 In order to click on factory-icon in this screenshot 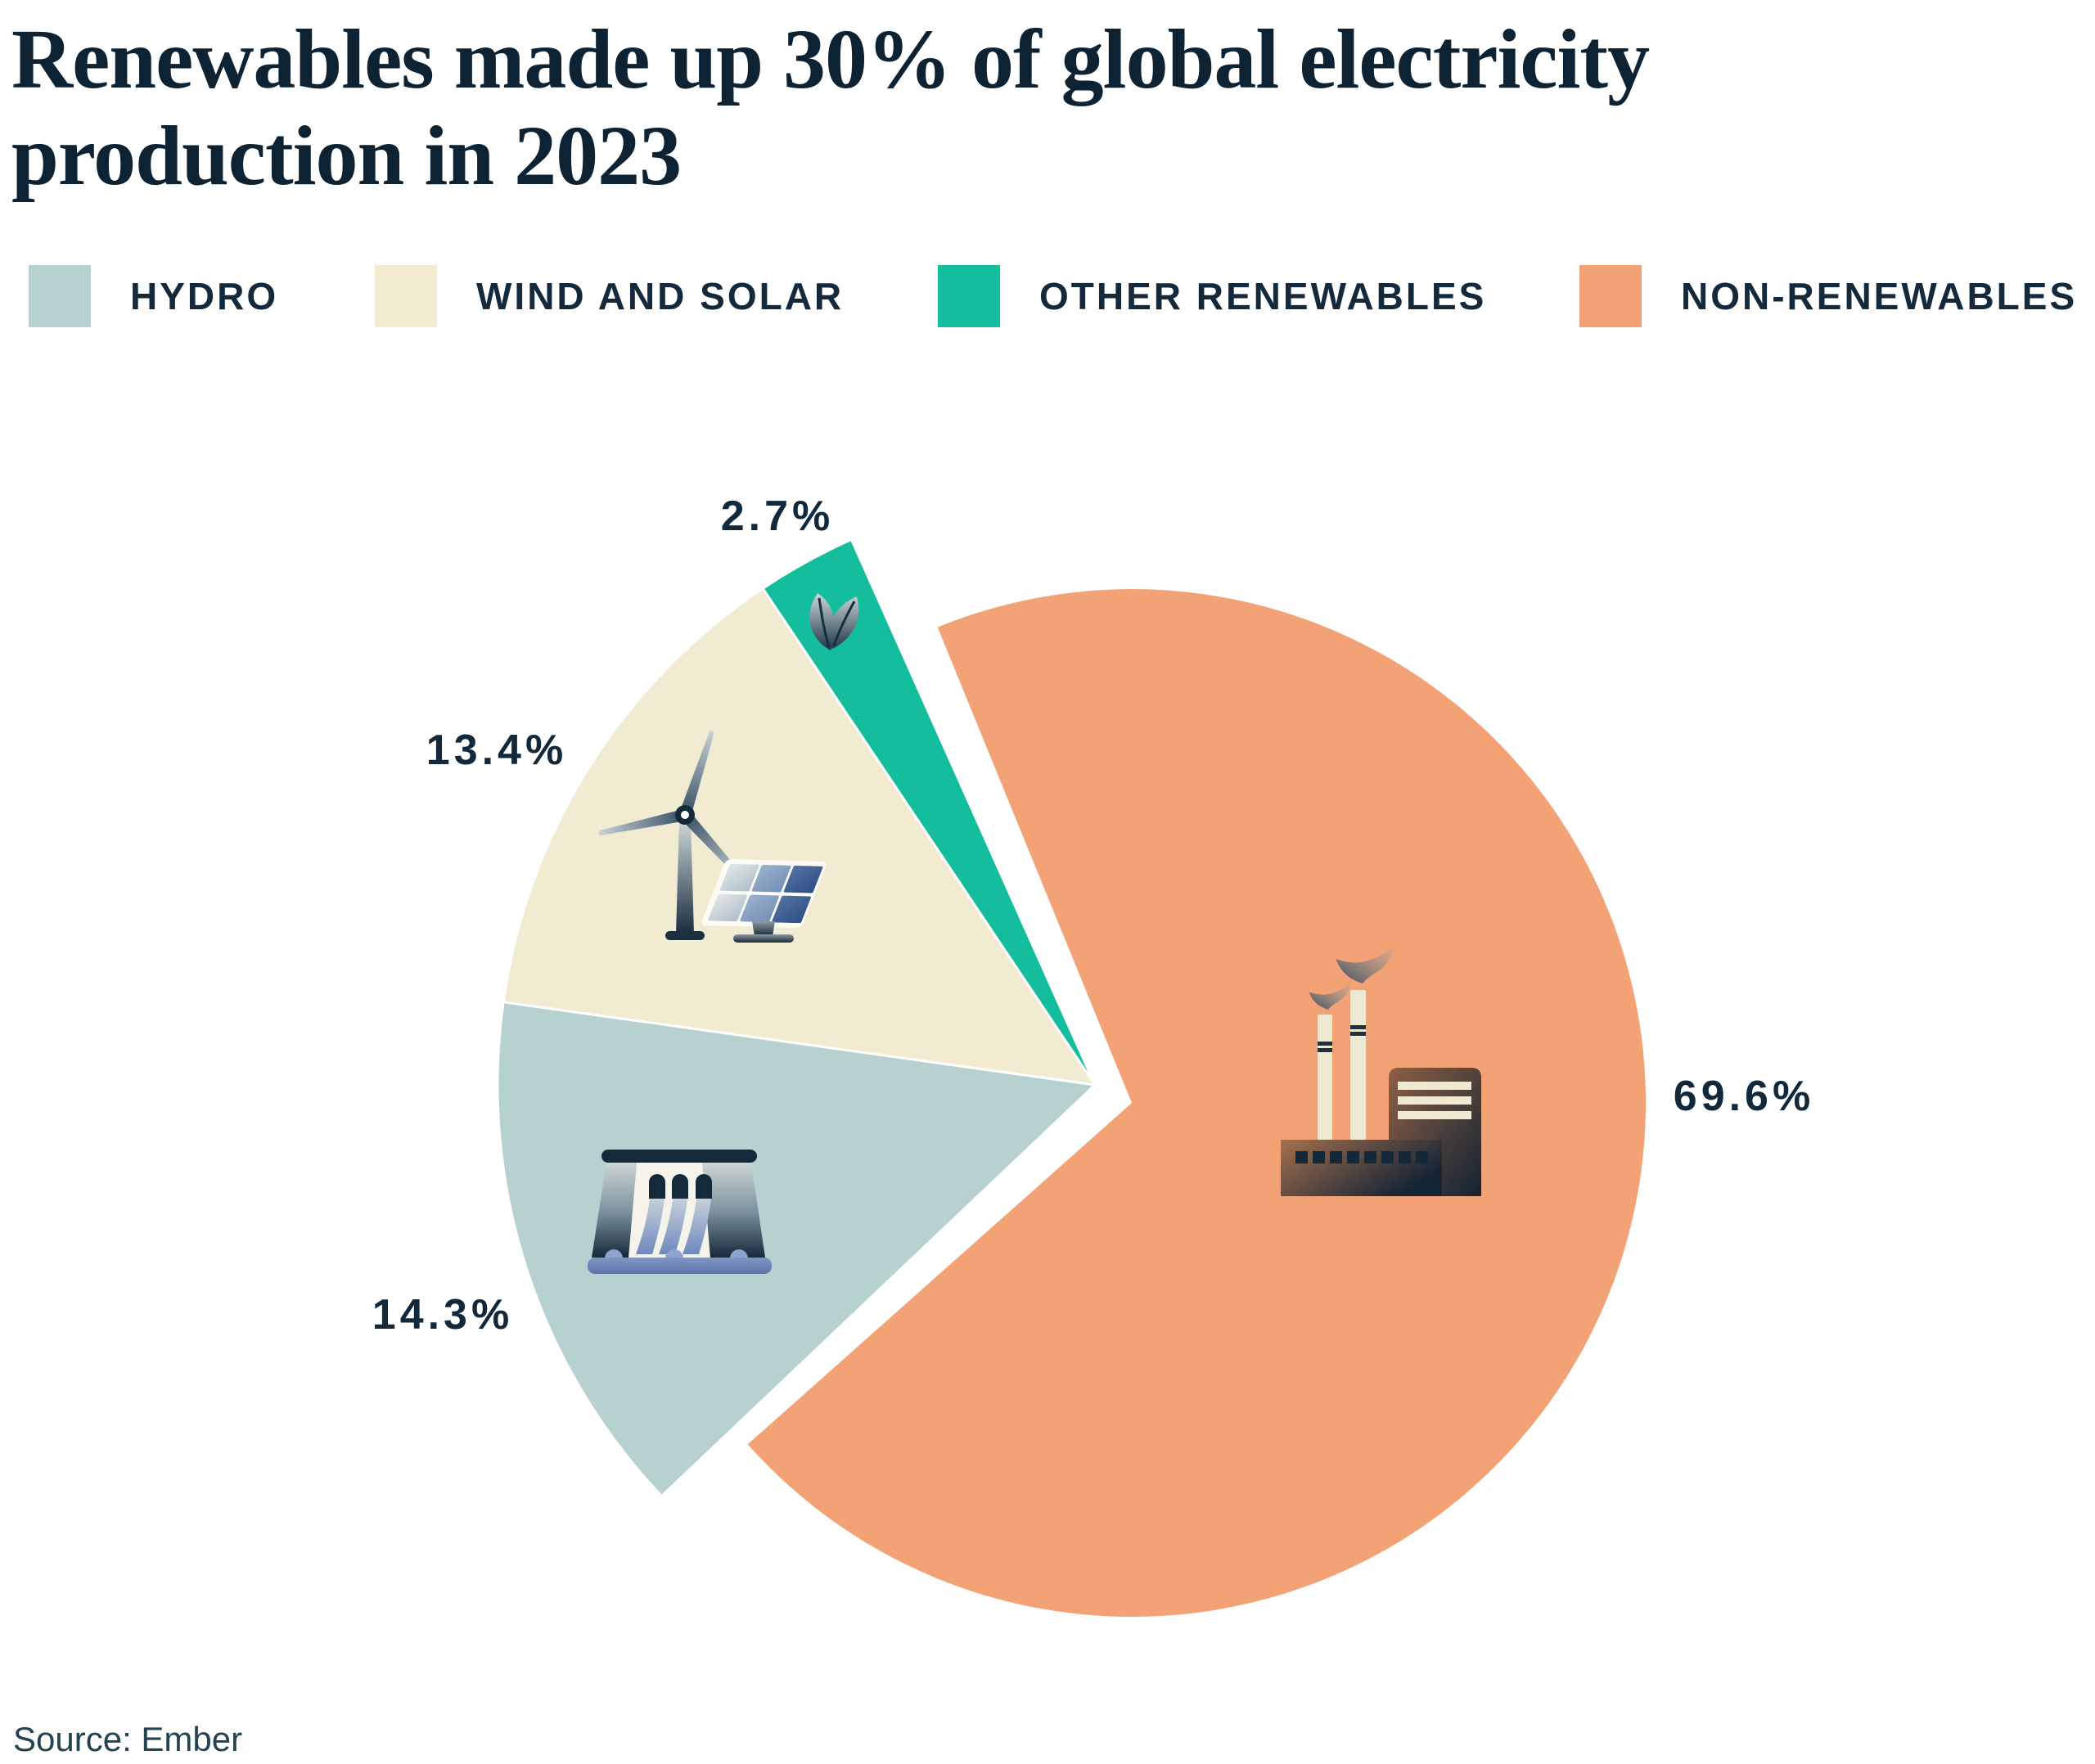, I will do `click(1381, 1070)`.